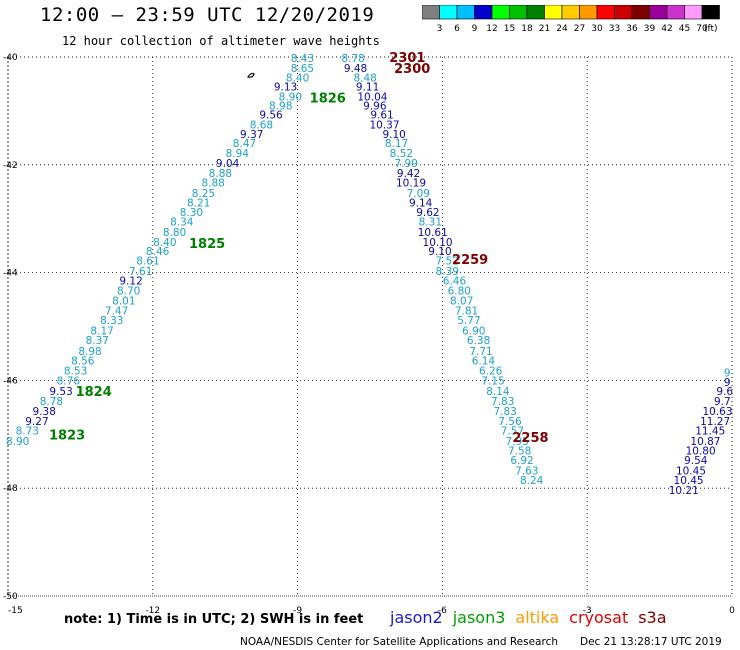 The image size is (740, 650). What do you see at coordinates (650, 29) in the screenshot?
I see `legend-label: 39` at bounding box center [650, 29].